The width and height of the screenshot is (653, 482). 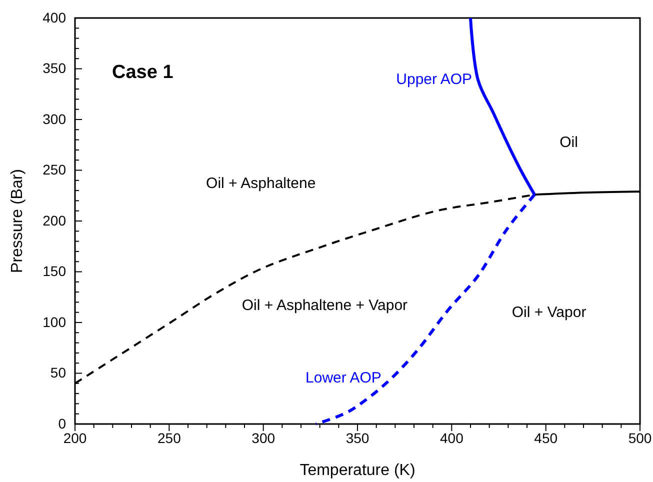 What do you see at coordinates (434, 79) in the screenshot?
I see `series-label: Upper AOP` at bounding box center [434, 79].